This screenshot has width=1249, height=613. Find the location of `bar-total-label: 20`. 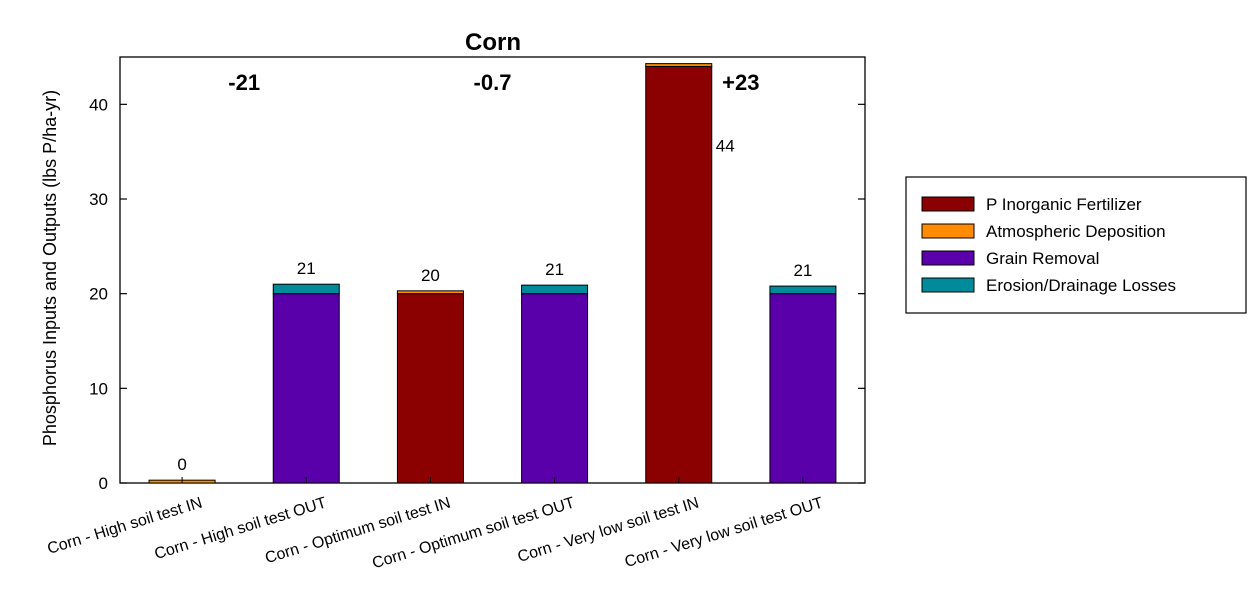

bar-total-label: 20 is located at coordinates (430, 275).